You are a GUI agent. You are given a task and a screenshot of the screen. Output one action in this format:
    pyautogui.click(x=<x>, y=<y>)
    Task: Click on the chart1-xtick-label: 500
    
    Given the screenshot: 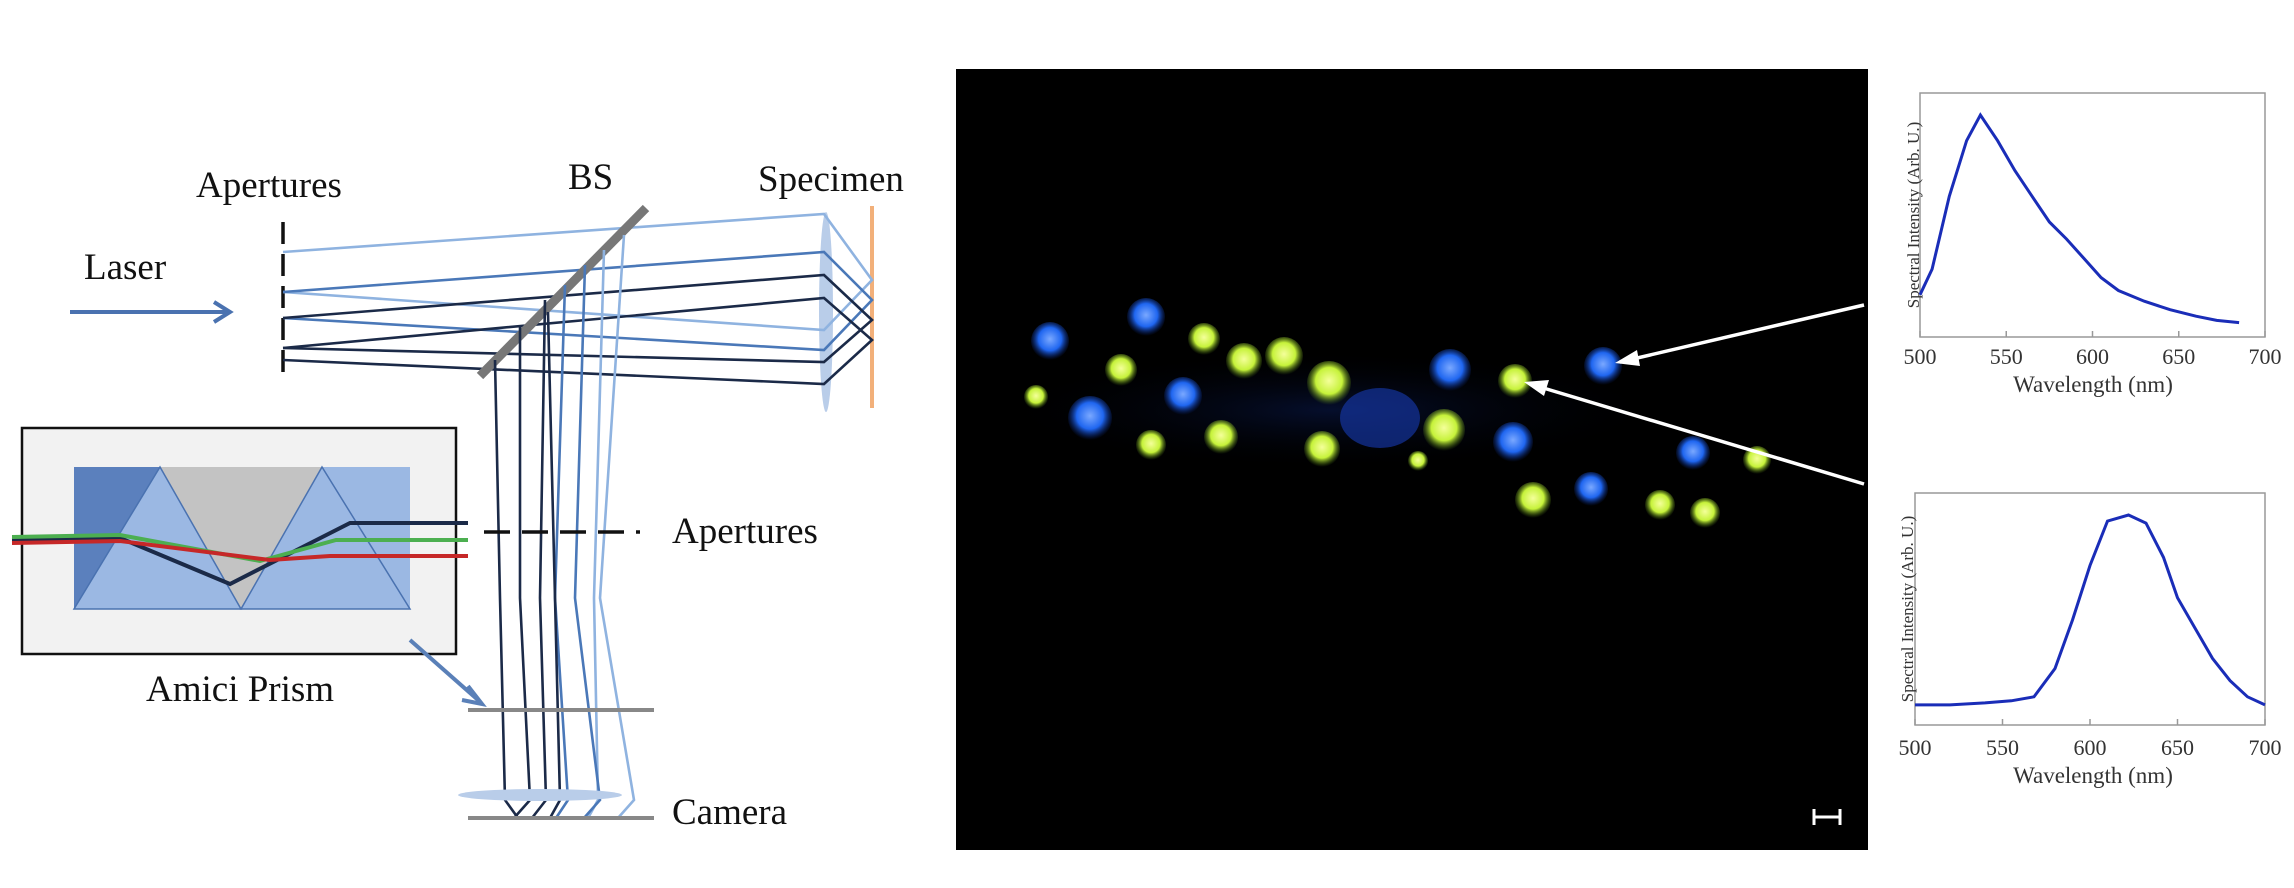 What is the action you would take?
    pyautogui.click(x=1920, y=356)
    